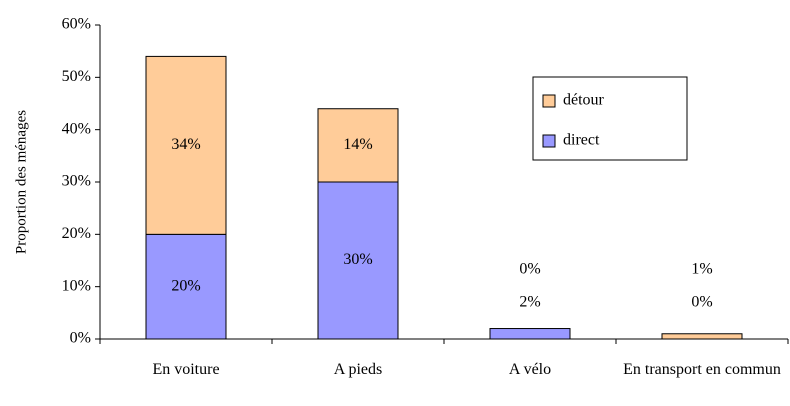 The image size is (790, 406). Describe the element at coordinates (584, 100) in the screenshot. I see `legend-label: détour` at that location.